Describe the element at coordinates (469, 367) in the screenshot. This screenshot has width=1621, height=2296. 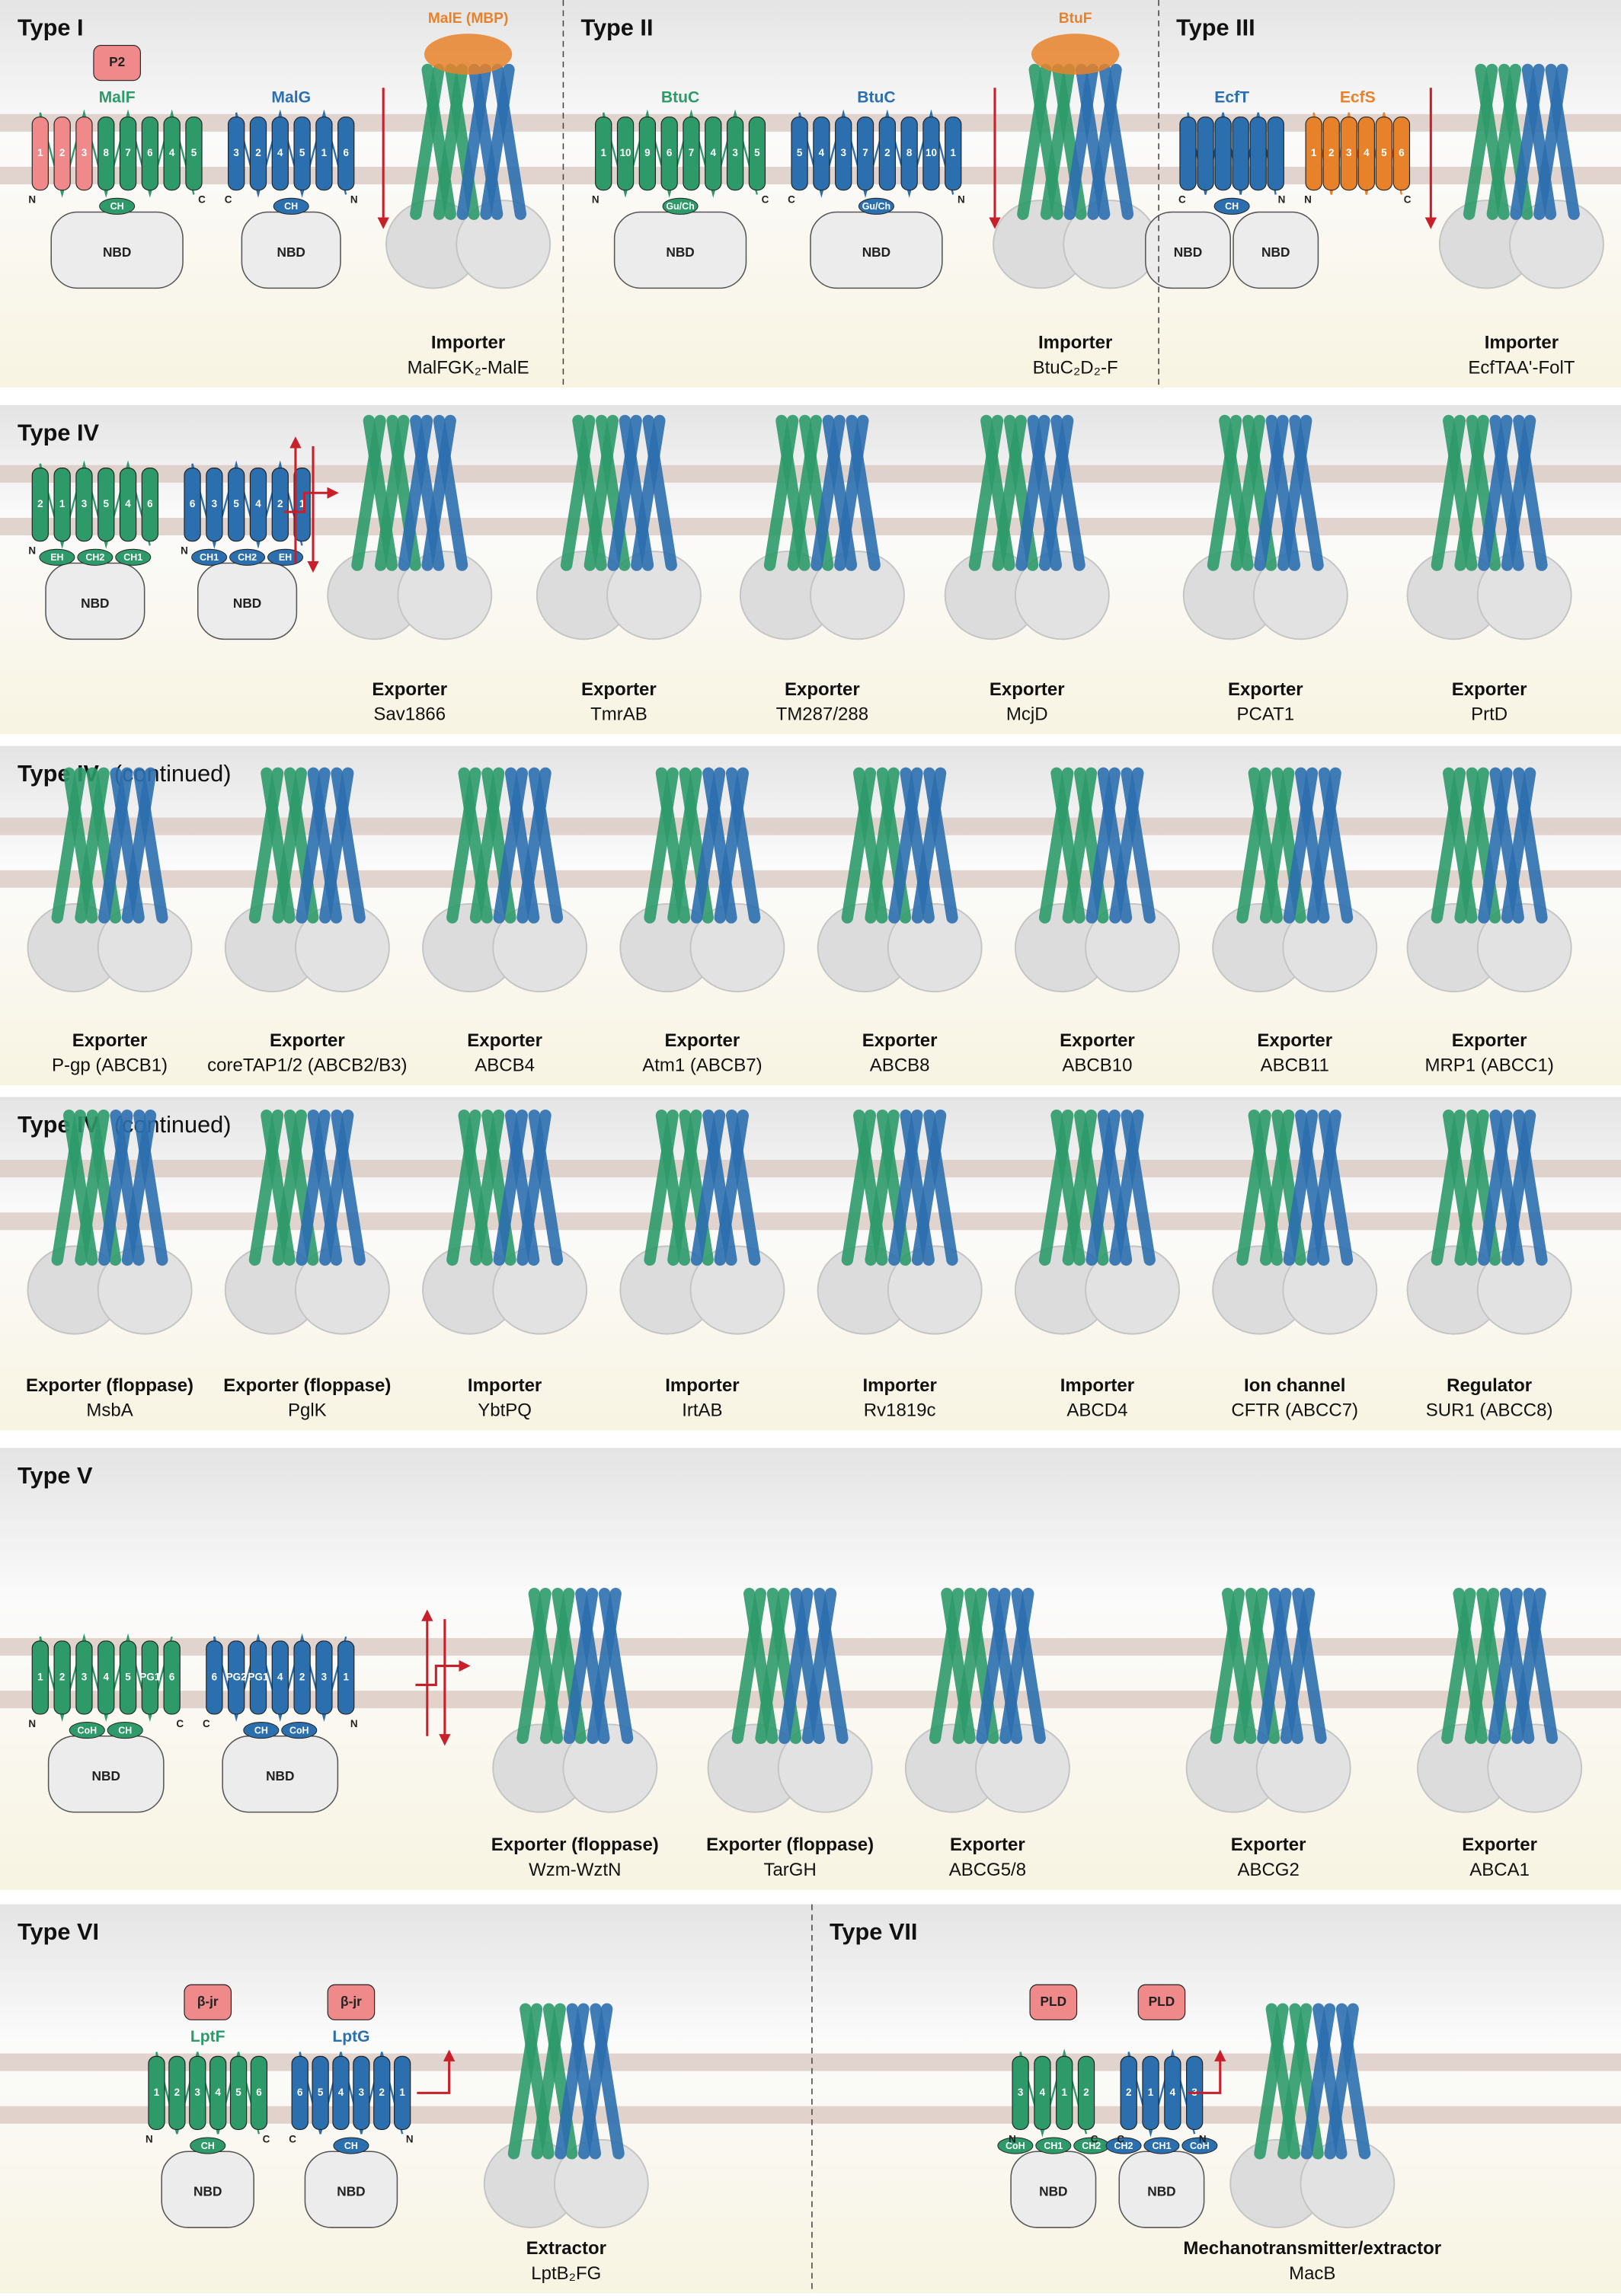
I see `caption-name: MalFGK₂-MalE` at that location.